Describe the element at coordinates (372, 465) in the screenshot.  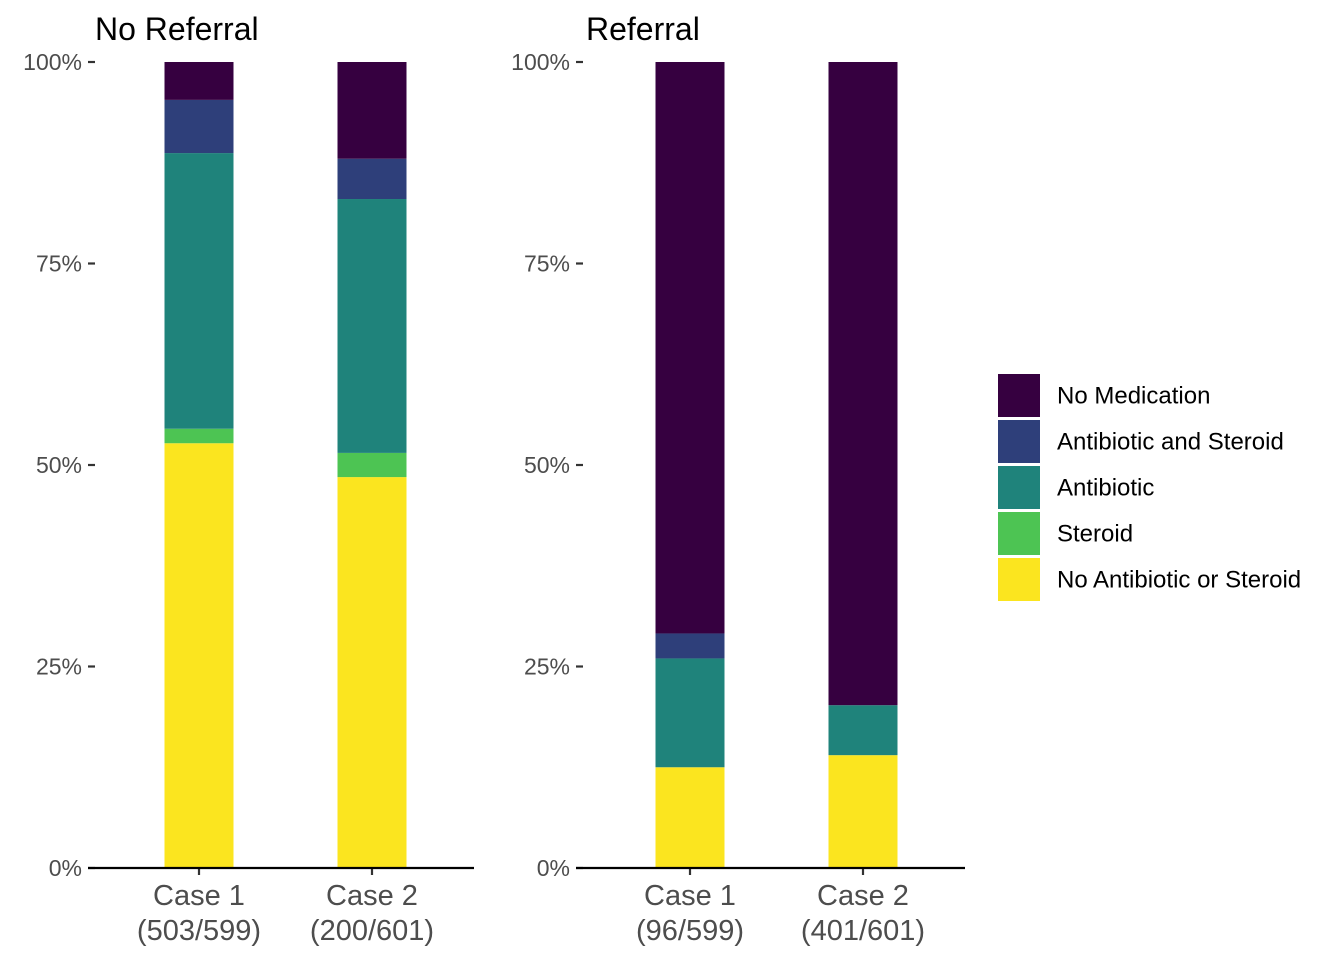
I see `bar-no-referral-case-2-steroid` at that location.